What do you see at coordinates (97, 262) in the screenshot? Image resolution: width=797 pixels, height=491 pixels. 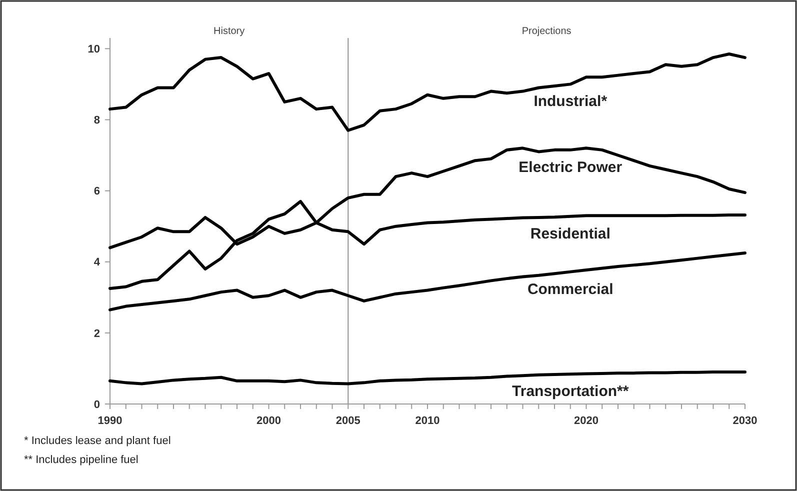 I see `y-tick-label: 4` at bounding box center [97, 262].